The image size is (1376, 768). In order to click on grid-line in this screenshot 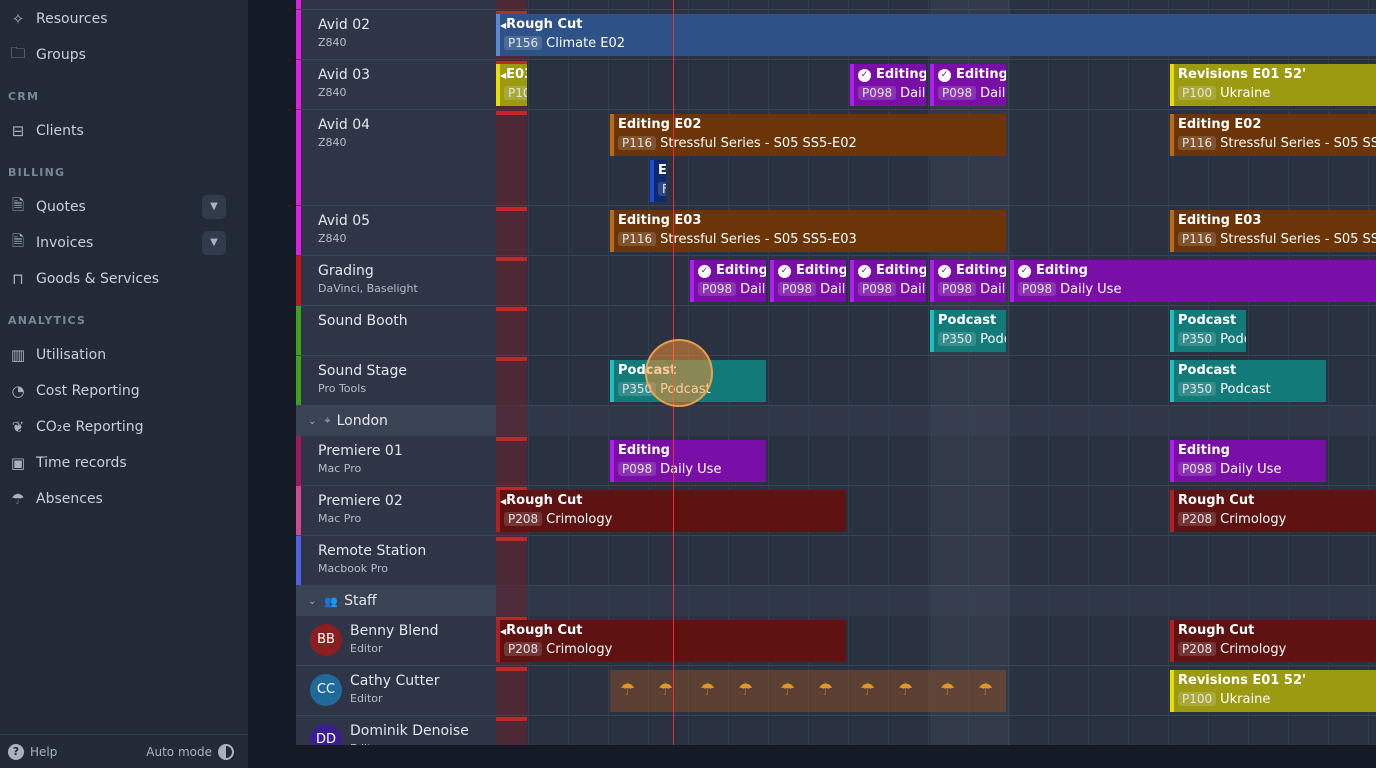, I will do `click(808, 372)`.